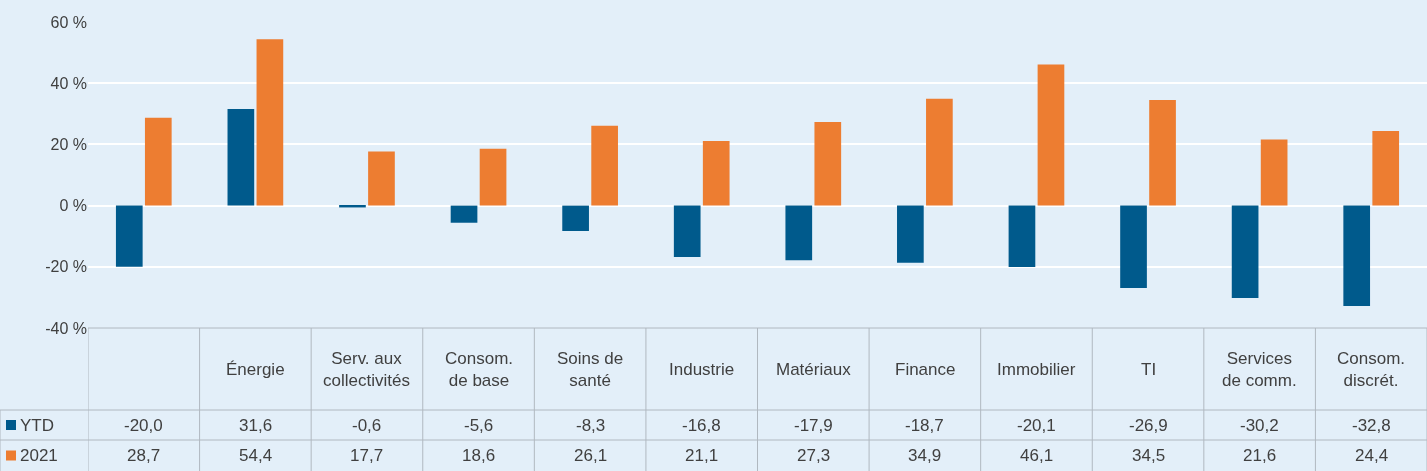 This screenshot has width=1427, height=471. Describe the element at coordinates (1148, 425) in the screenshot. I see `data-label: -26,9` at that location.